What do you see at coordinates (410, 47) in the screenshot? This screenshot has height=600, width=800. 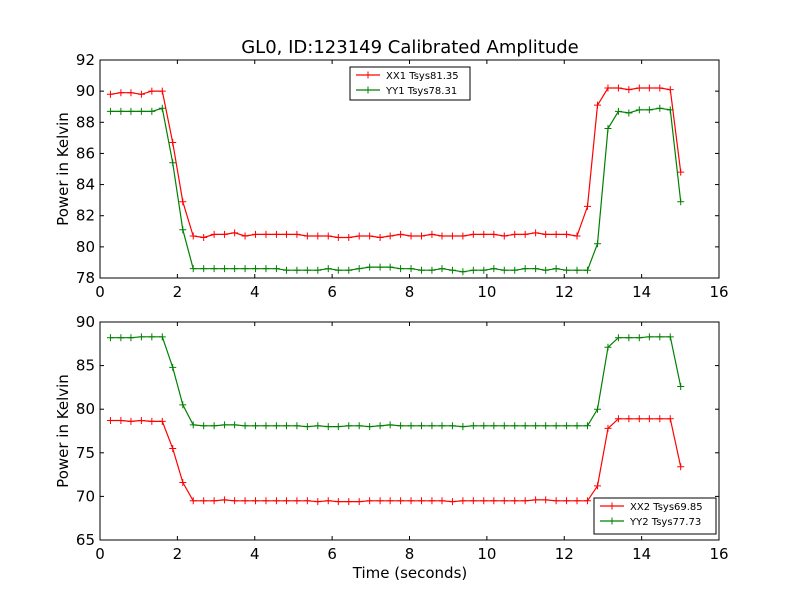 I see `chart-title: GL0, ID:123149 Calibrated Amplitude` at bounding box center [410, 47].